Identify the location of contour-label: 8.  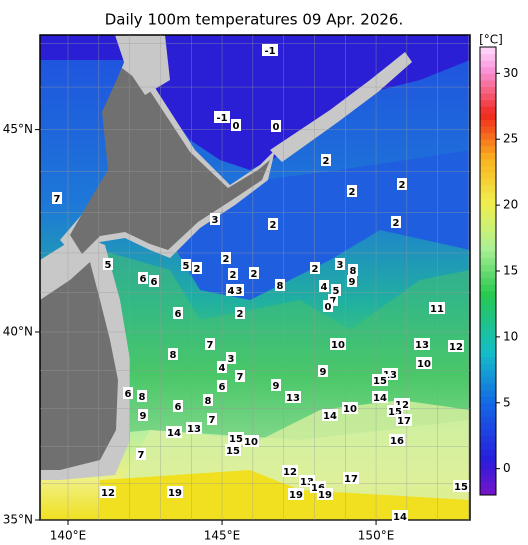
(208, 401).